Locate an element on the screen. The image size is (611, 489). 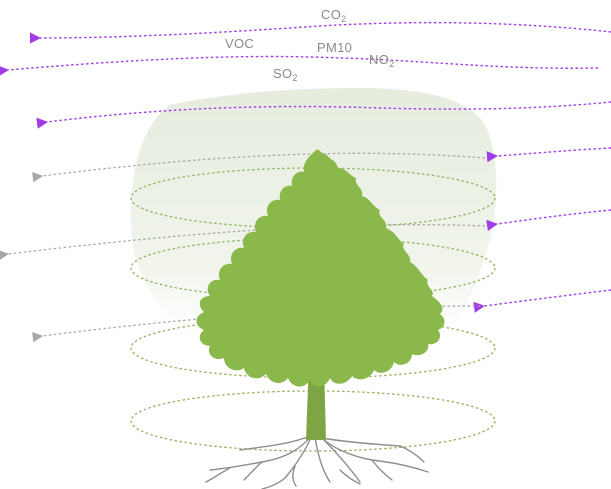
pollutant-labels: CO2 VOC PM10 NO2 SO2 is located at coordinates (309, 45).